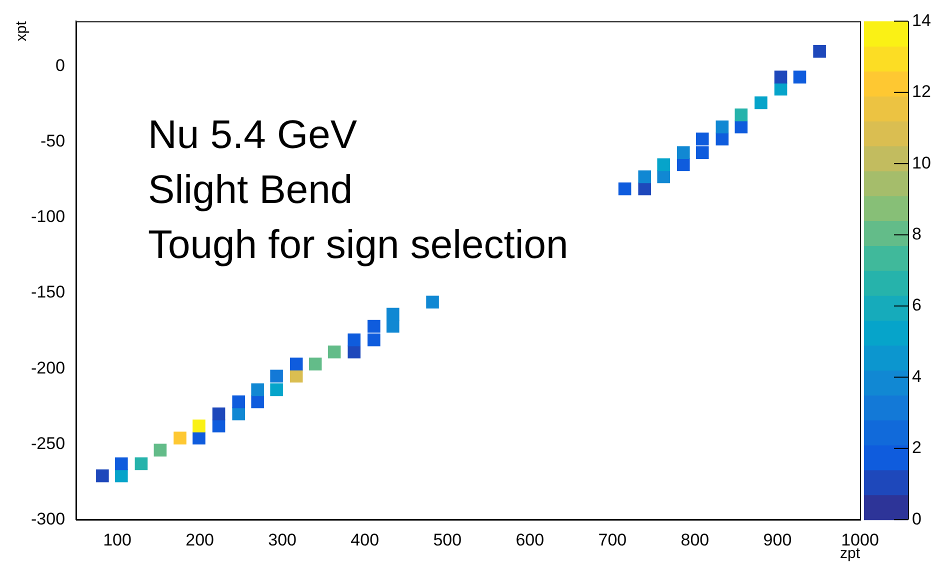 The width and height of the screenshot is (946, 576). What do you see at coordinates (921, 20) in the screenshot?
I see `color-bar-label: 14` at bounding box center [921, 20].